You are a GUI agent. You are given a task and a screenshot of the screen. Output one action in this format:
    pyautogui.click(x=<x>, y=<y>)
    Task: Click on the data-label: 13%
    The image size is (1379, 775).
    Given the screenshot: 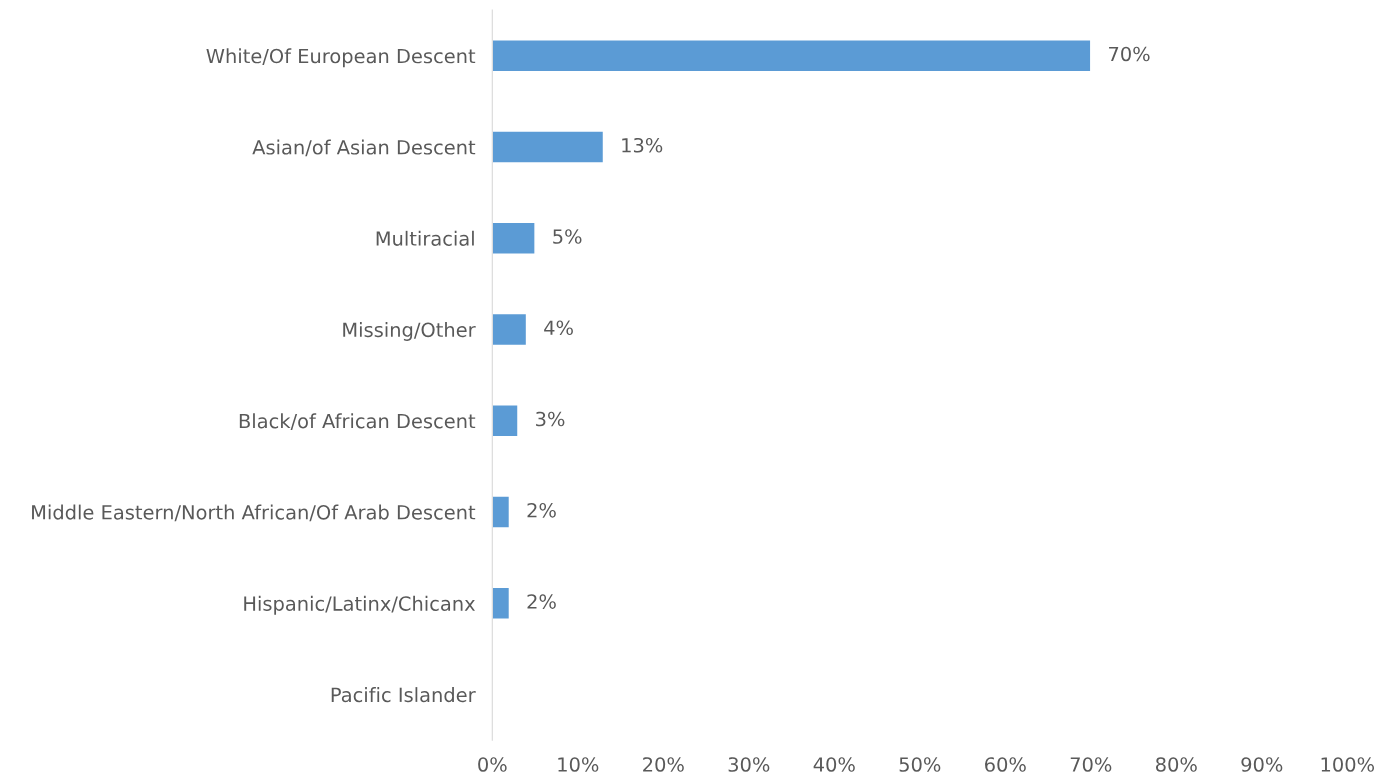 What is the action you would take?
    pyautogui.click(x=642, y=145)
    